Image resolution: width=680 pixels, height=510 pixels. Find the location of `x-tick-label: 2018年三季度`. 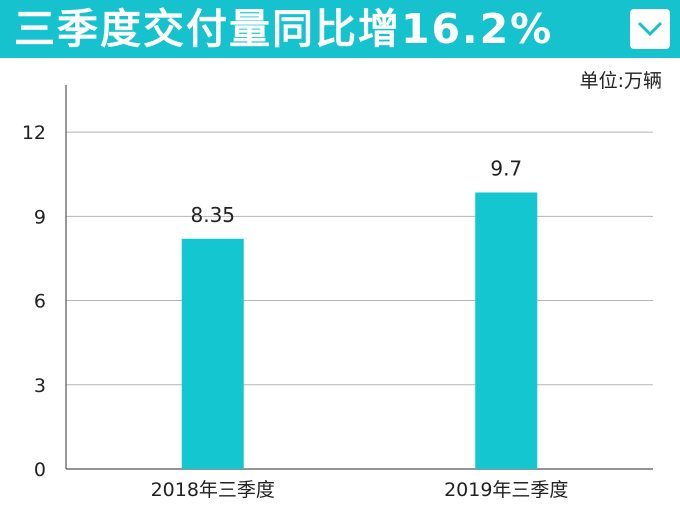

x-tick-label: 2018年三季度 is located at coordinates (213, 490).